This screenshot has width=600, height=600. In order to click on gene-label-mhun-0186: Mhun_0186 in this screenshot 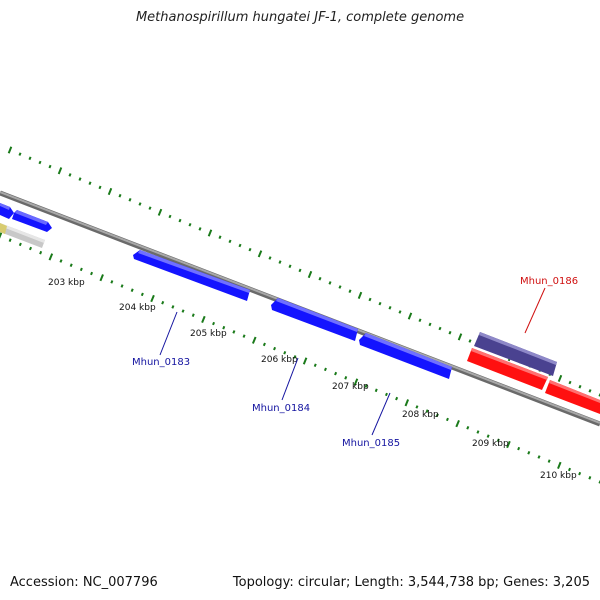, I will do `click(549, 281)`.